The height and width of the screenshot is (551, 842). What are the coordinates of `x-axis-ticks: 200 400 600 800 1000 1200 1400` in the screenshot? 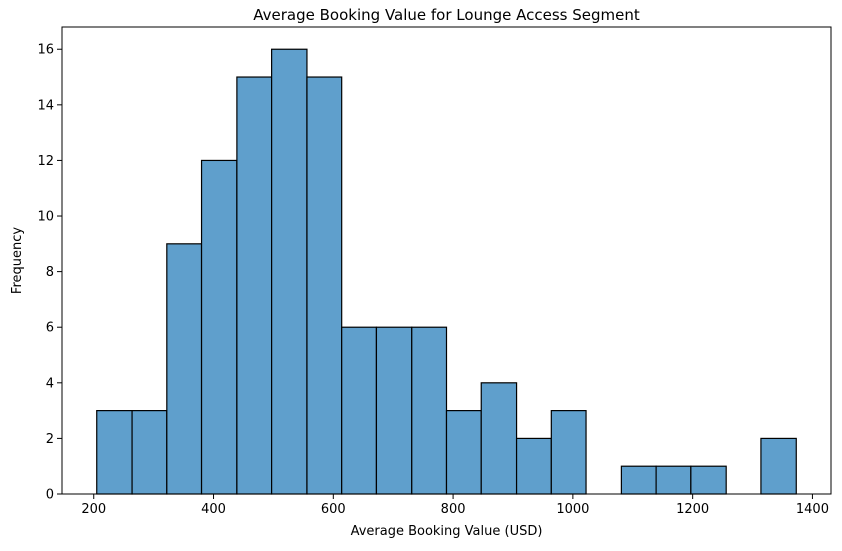 It's located at (455, 505).